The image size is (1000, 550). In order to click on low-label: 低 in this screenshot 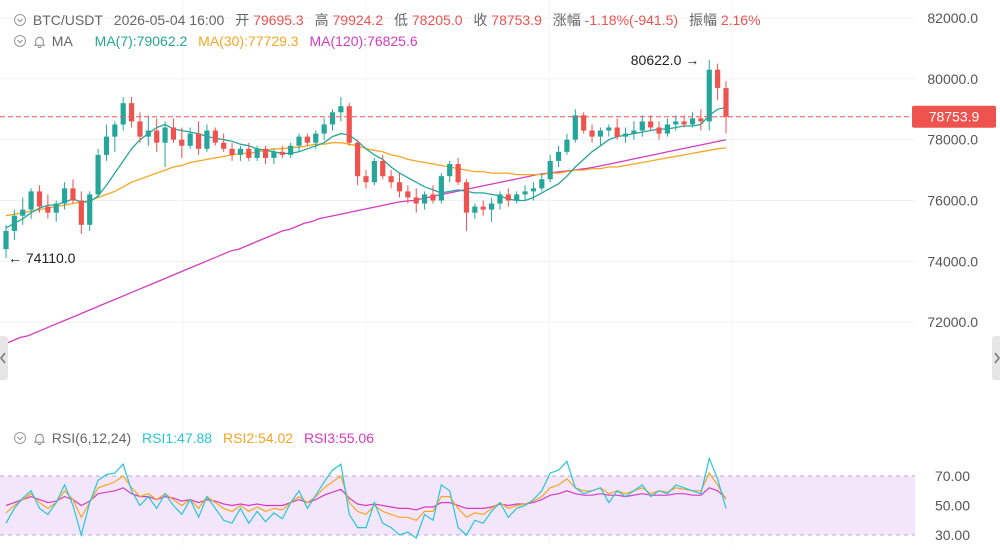, I will do `click(401, 20)`.